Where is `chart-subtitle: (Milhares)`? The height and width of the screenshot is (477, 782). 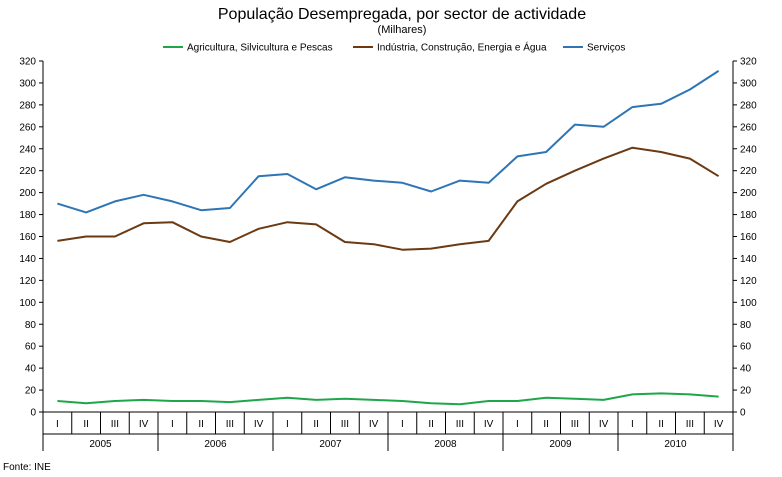 chart-subtitle: (Milhares) is located at coordinates (402, 30).